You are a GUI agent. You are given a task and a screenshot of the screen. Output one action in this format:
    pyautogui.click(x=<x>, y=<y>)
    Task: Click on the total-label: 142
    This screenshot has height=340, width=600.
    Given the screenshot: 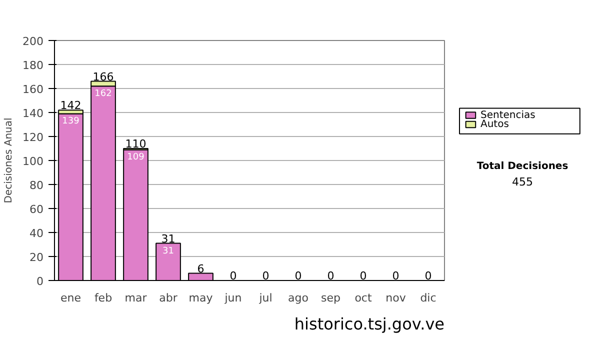 What is the action you would take?
    pyautogui.click(x=71, y=105)
    